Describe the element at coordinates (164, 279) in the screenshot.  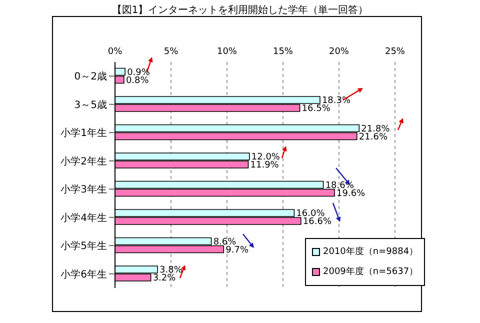
I see `data-label: 3.2%` at that location.